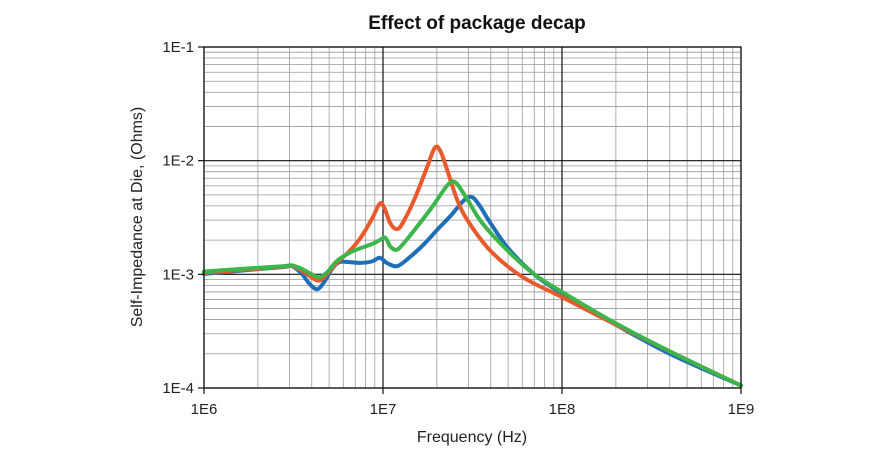  I want to click on y-tick-label: 1E-1, so click(178, 47).